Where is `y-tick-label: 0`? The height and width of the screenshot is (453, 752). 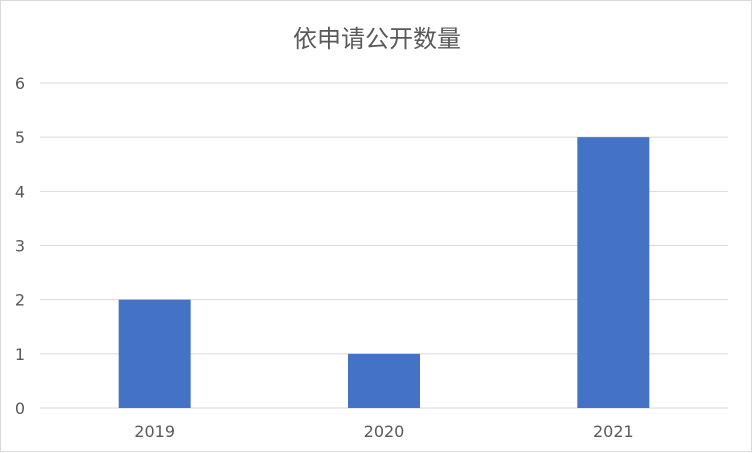 y-tick-label: 0 is located at coordinates (20, 408).